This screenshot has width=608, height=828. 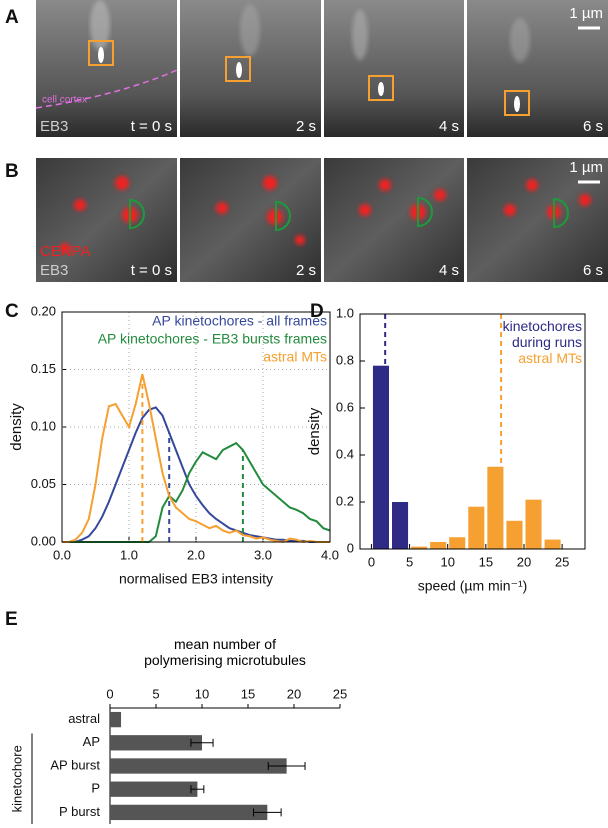 What do you see at coordinates (524, 561) in the screenshot?
I see `x-tick-label: 20` at bounding box center [524, 561].